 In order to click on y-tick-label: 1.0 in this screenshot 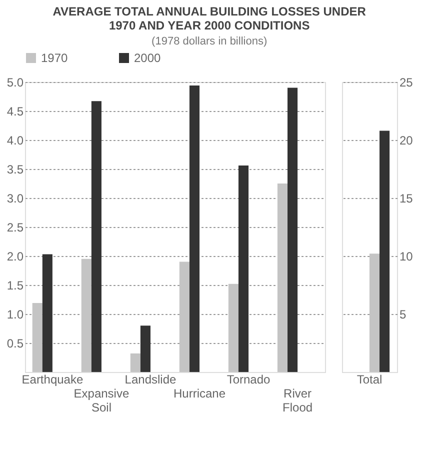, I will do `click(15, 315)`.